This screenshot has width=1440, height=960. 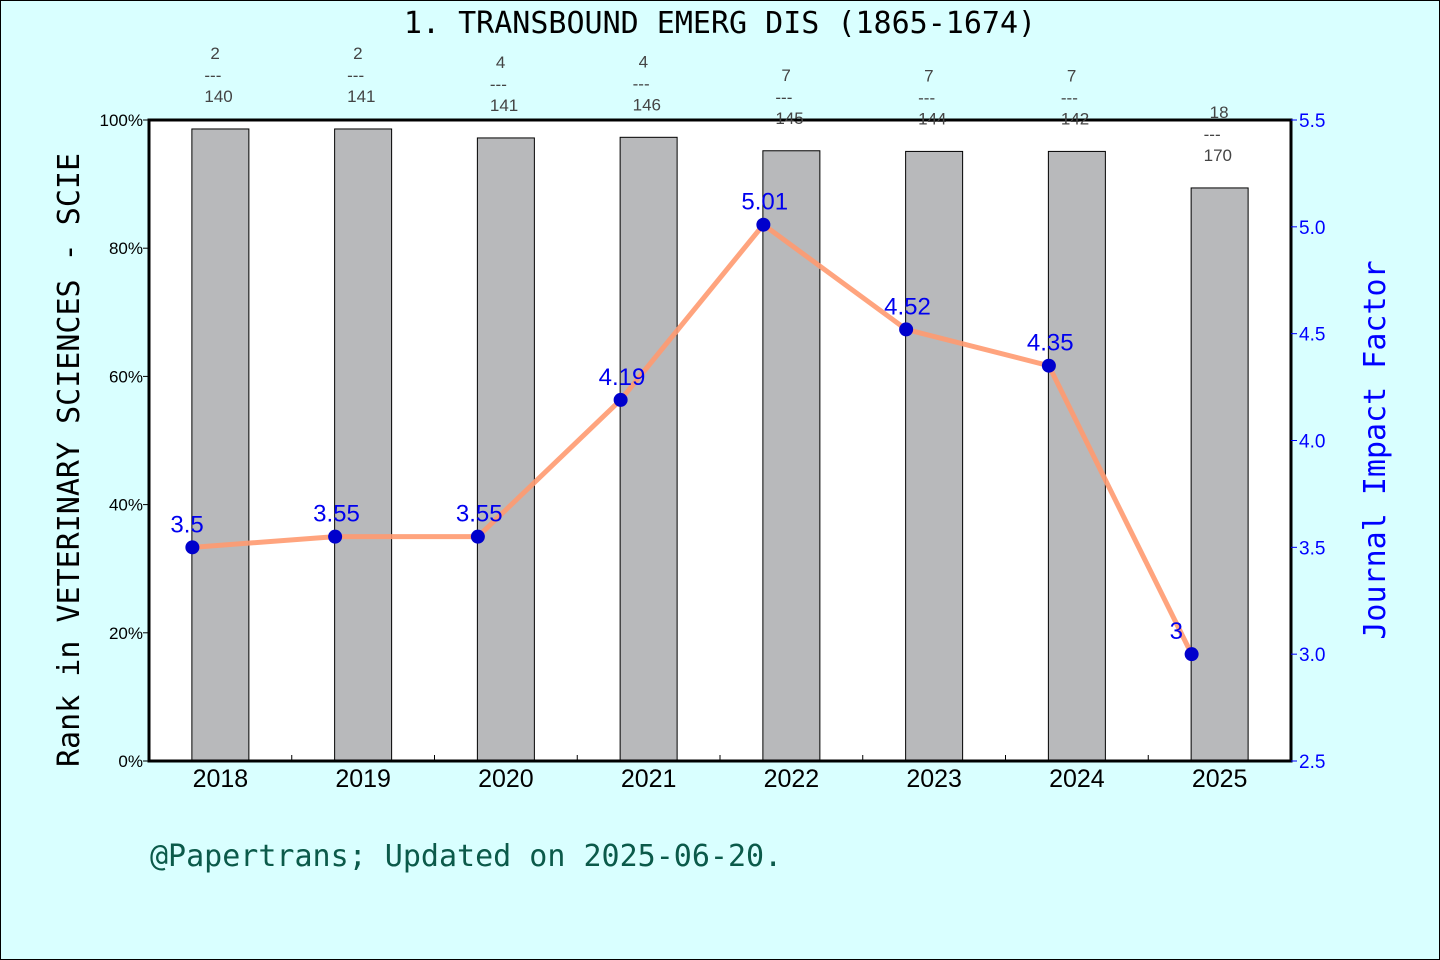 What do you see at coordinates (934, 456) in the screenshot?
I see `bar-2023` at bounding box center [934, 456].